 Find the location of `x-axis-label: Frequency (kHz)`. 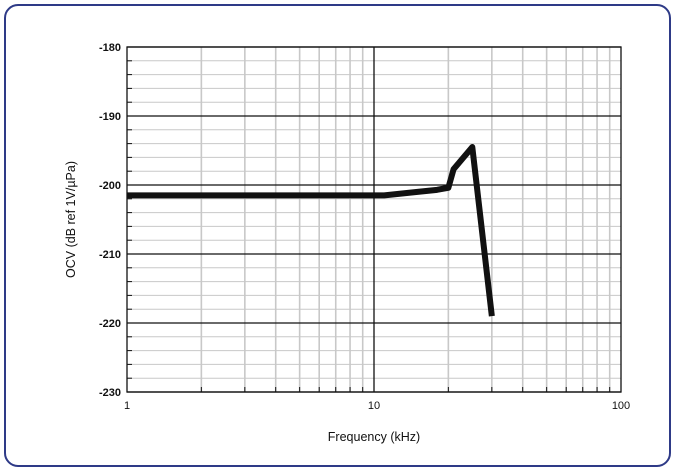

x-axis-label: Frequency (kHz) is located at coordinates (374, 437).